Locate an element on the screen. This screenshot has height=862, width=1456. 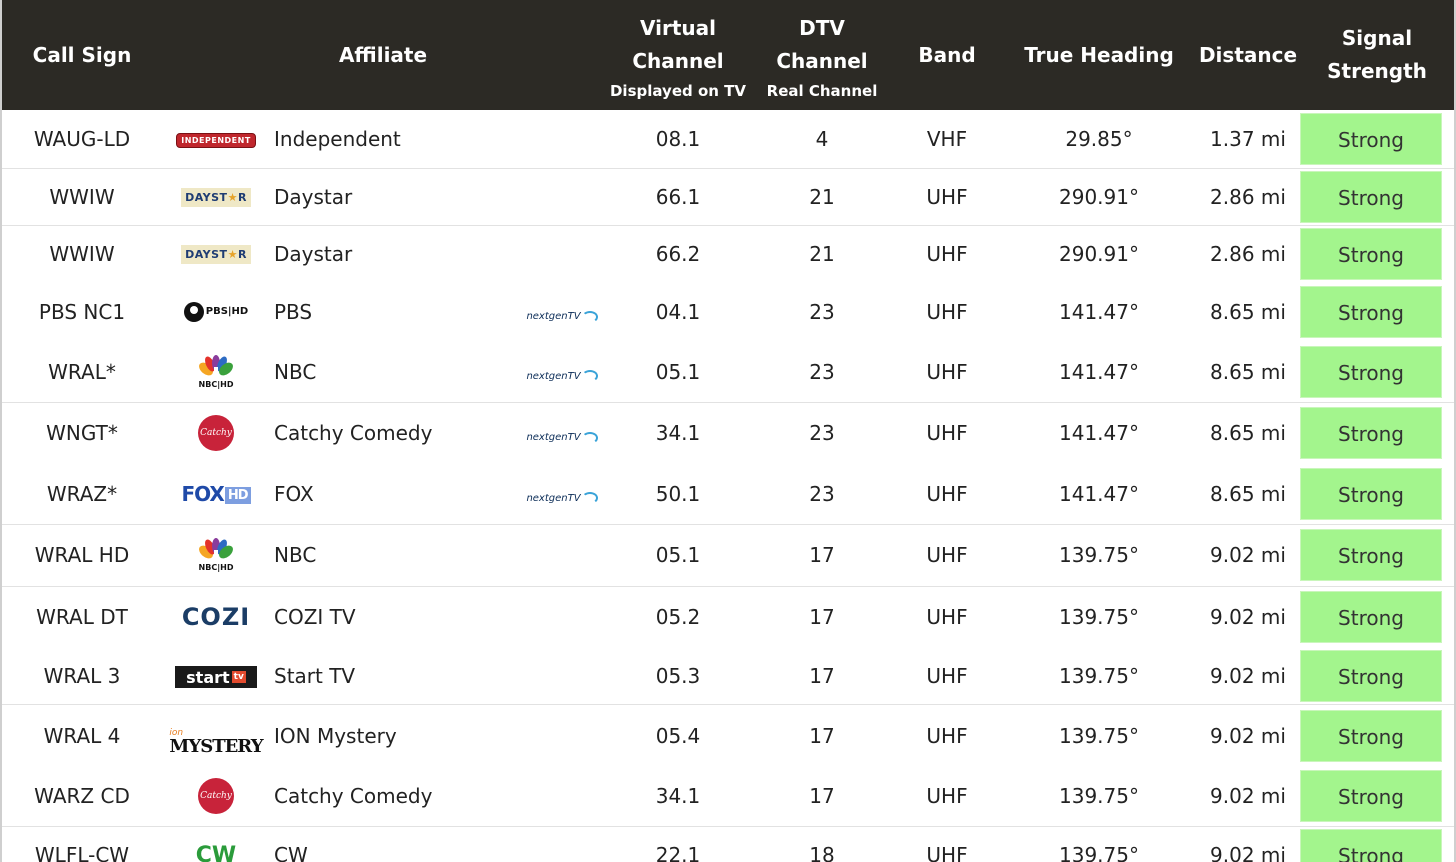
catchy-comedy-logo-icon: Catchy is located at coordinates (216, 433).